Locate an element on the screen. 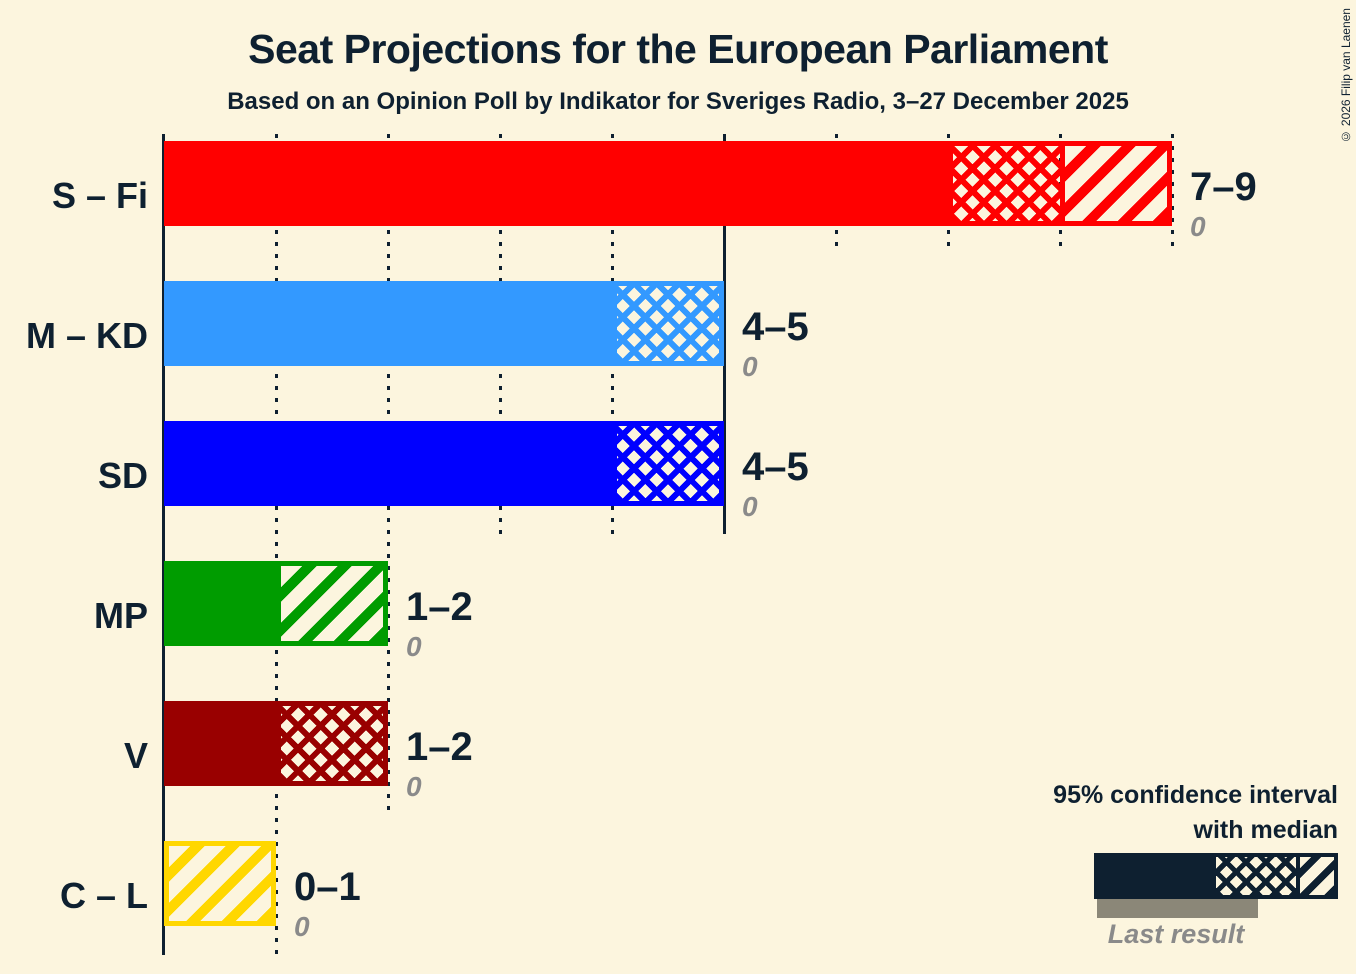 The height and width of the screenshot is (974, 1356). y-axis-line is located at coordinates (163, 544).